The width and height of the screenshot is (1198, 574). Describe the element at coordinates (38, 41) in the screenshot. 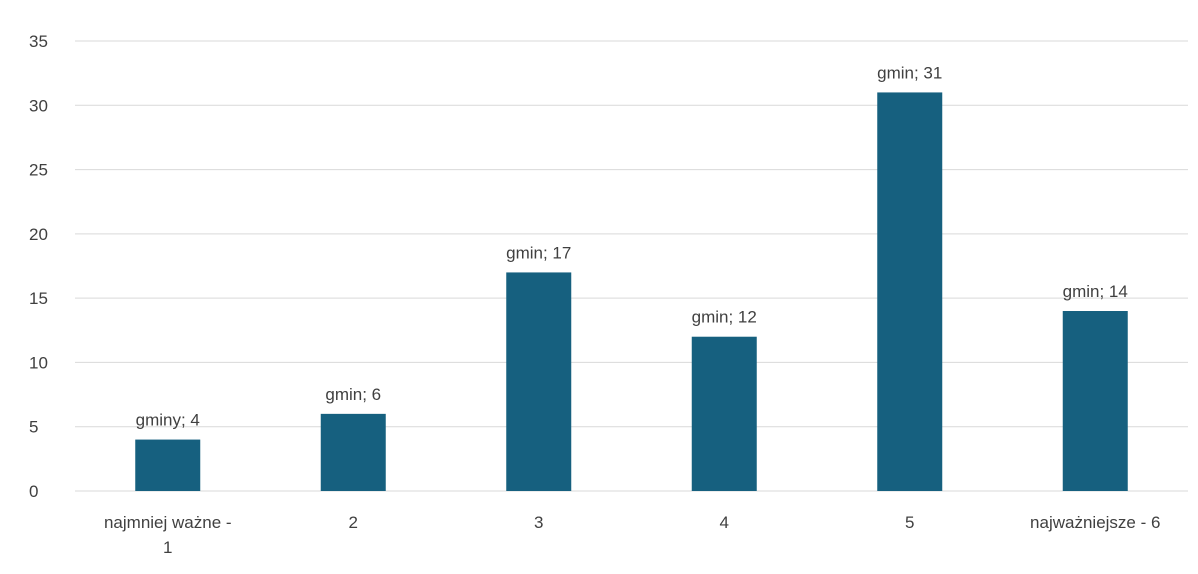

I see `y-tick-label: 35` at that location.